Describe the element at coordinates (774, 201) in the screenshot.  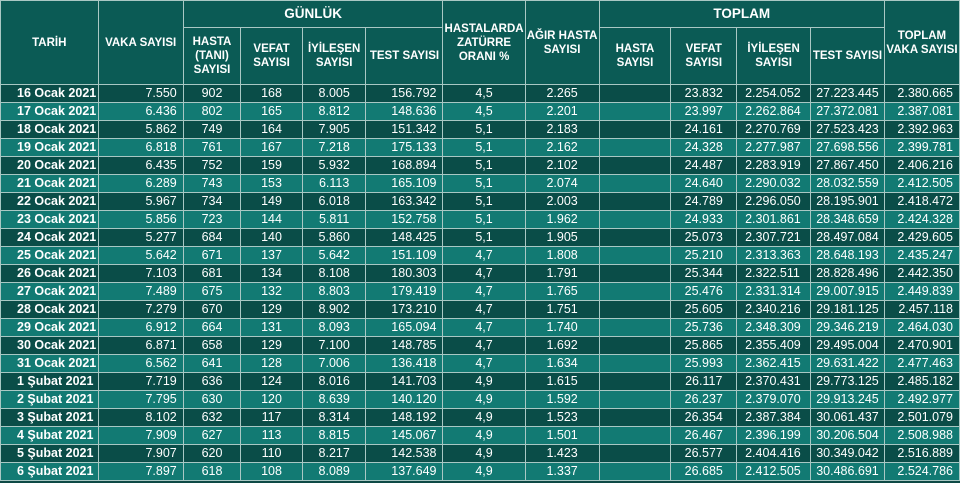
I see `cell-toplam-iyilesen: 2.296.050` at that location.